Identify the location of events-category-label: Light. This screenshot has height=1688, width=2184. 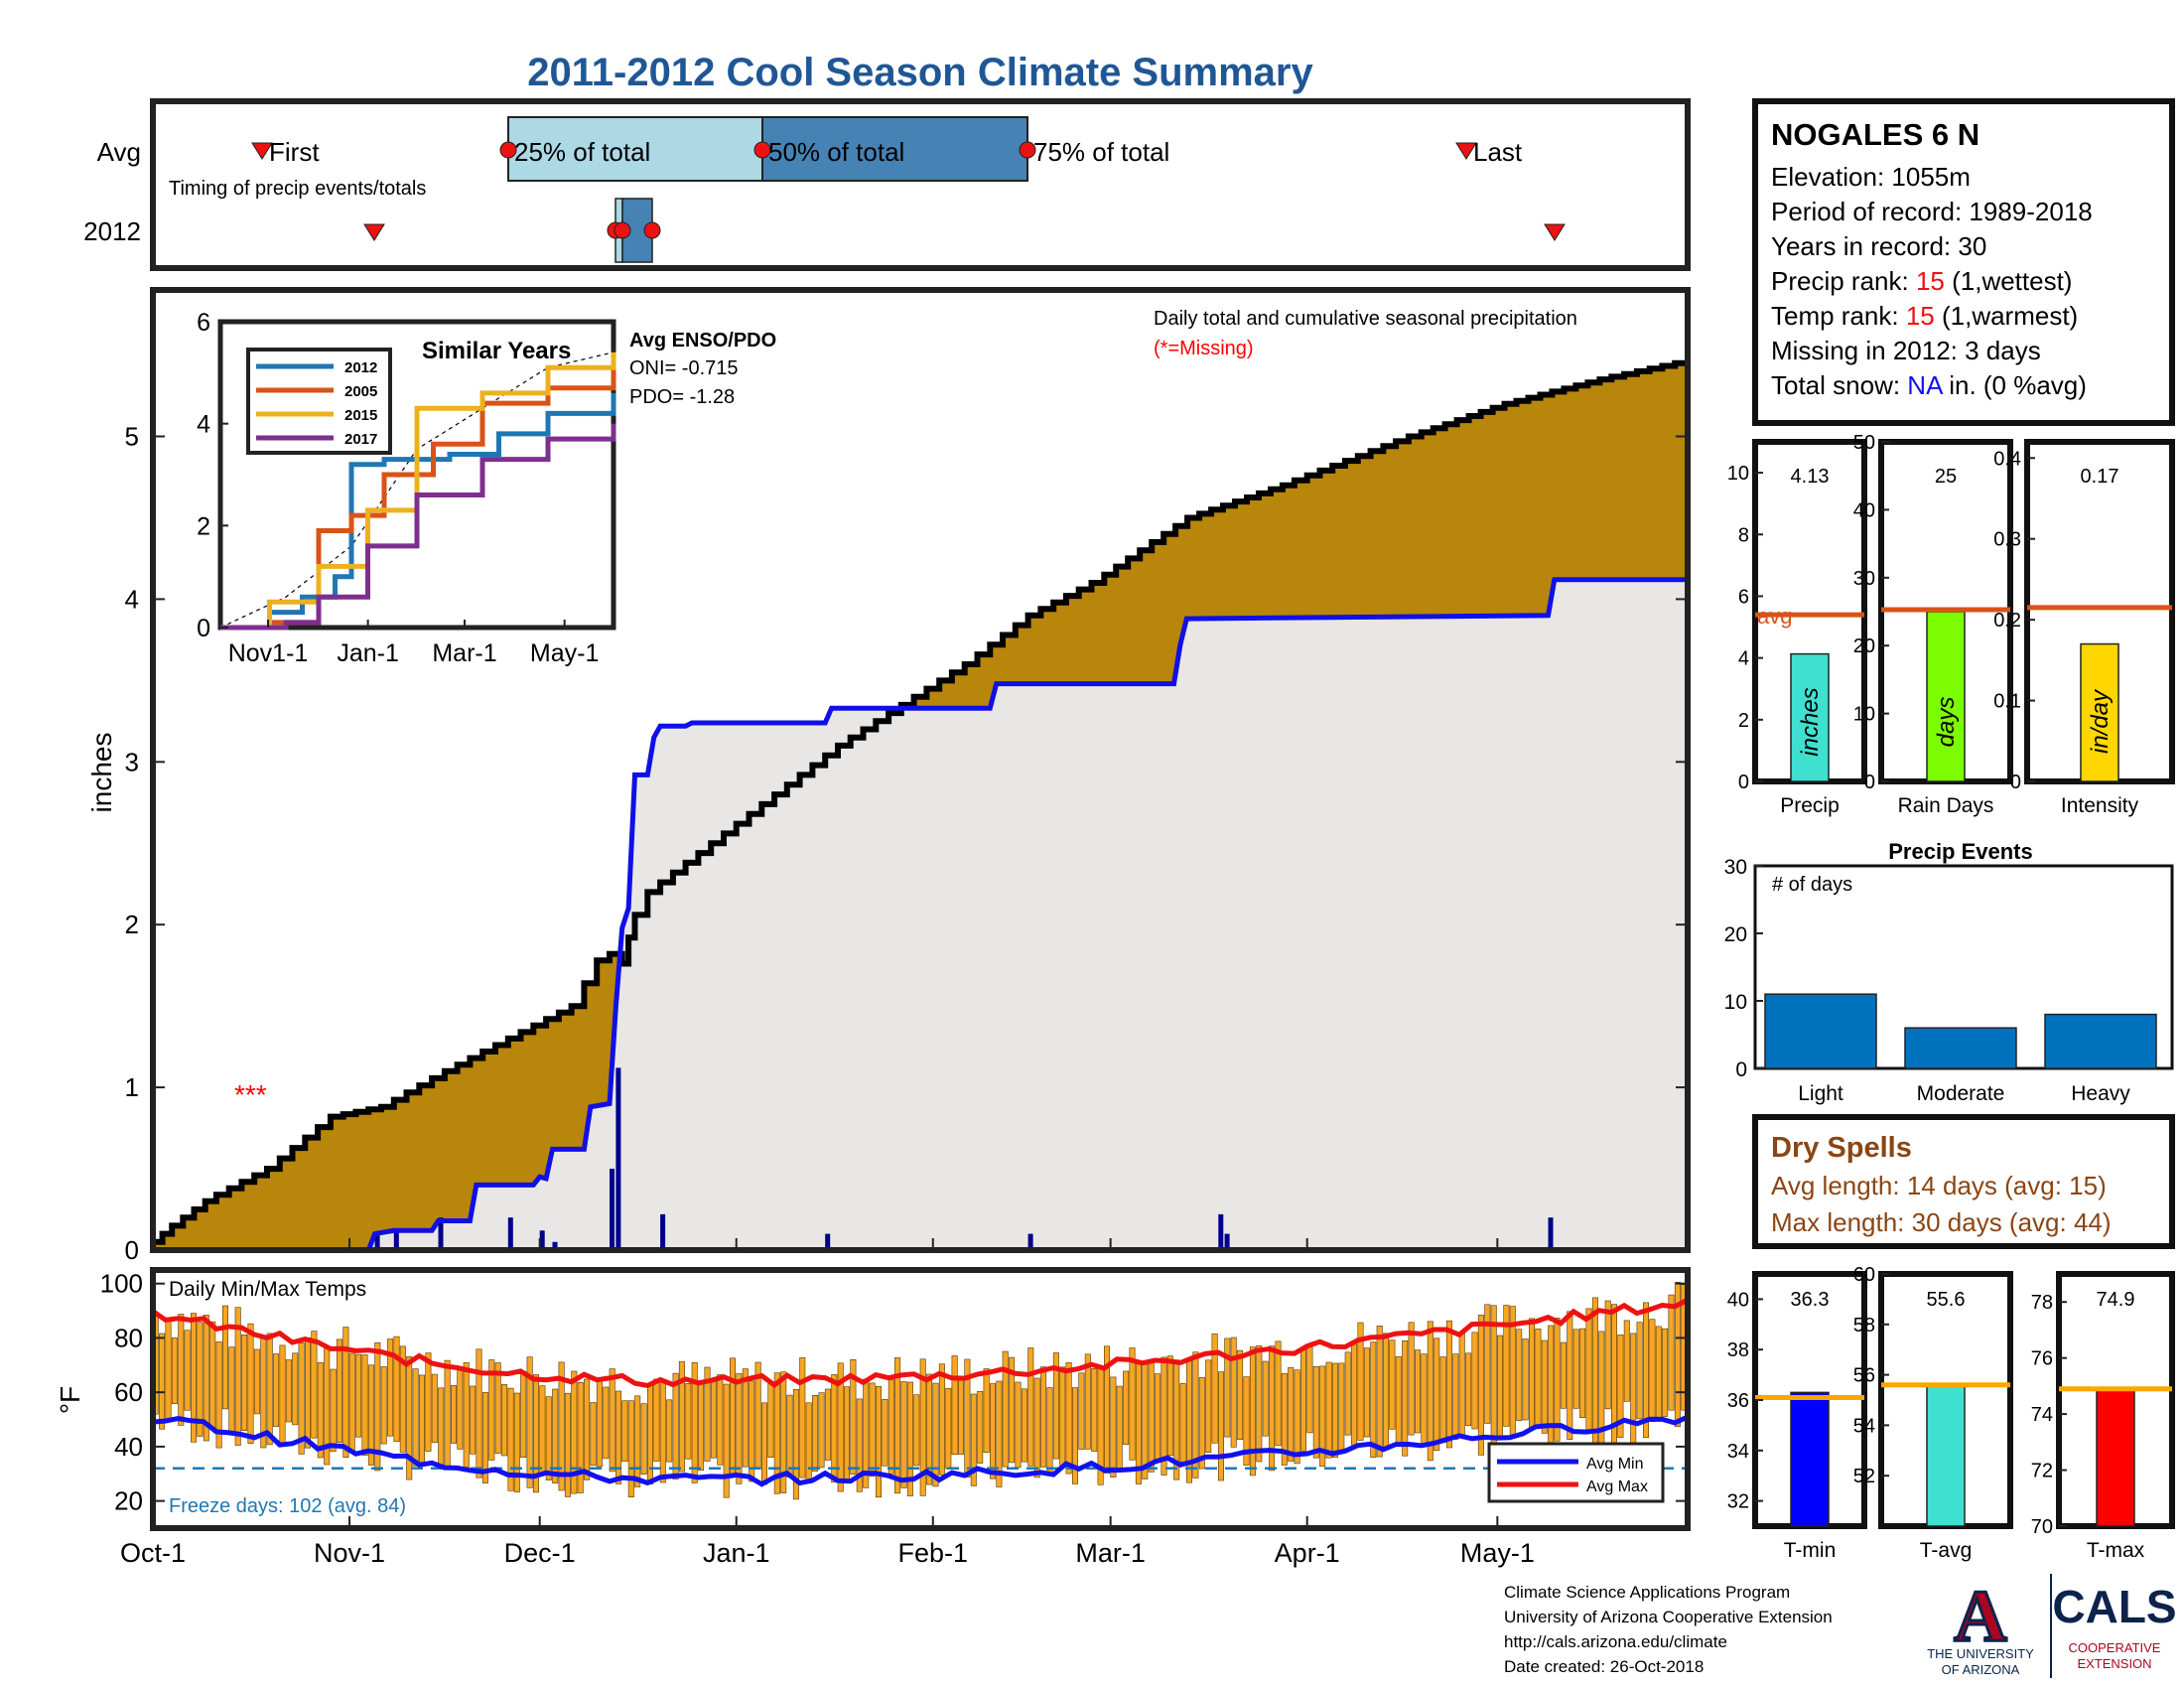
(1820, 1093).